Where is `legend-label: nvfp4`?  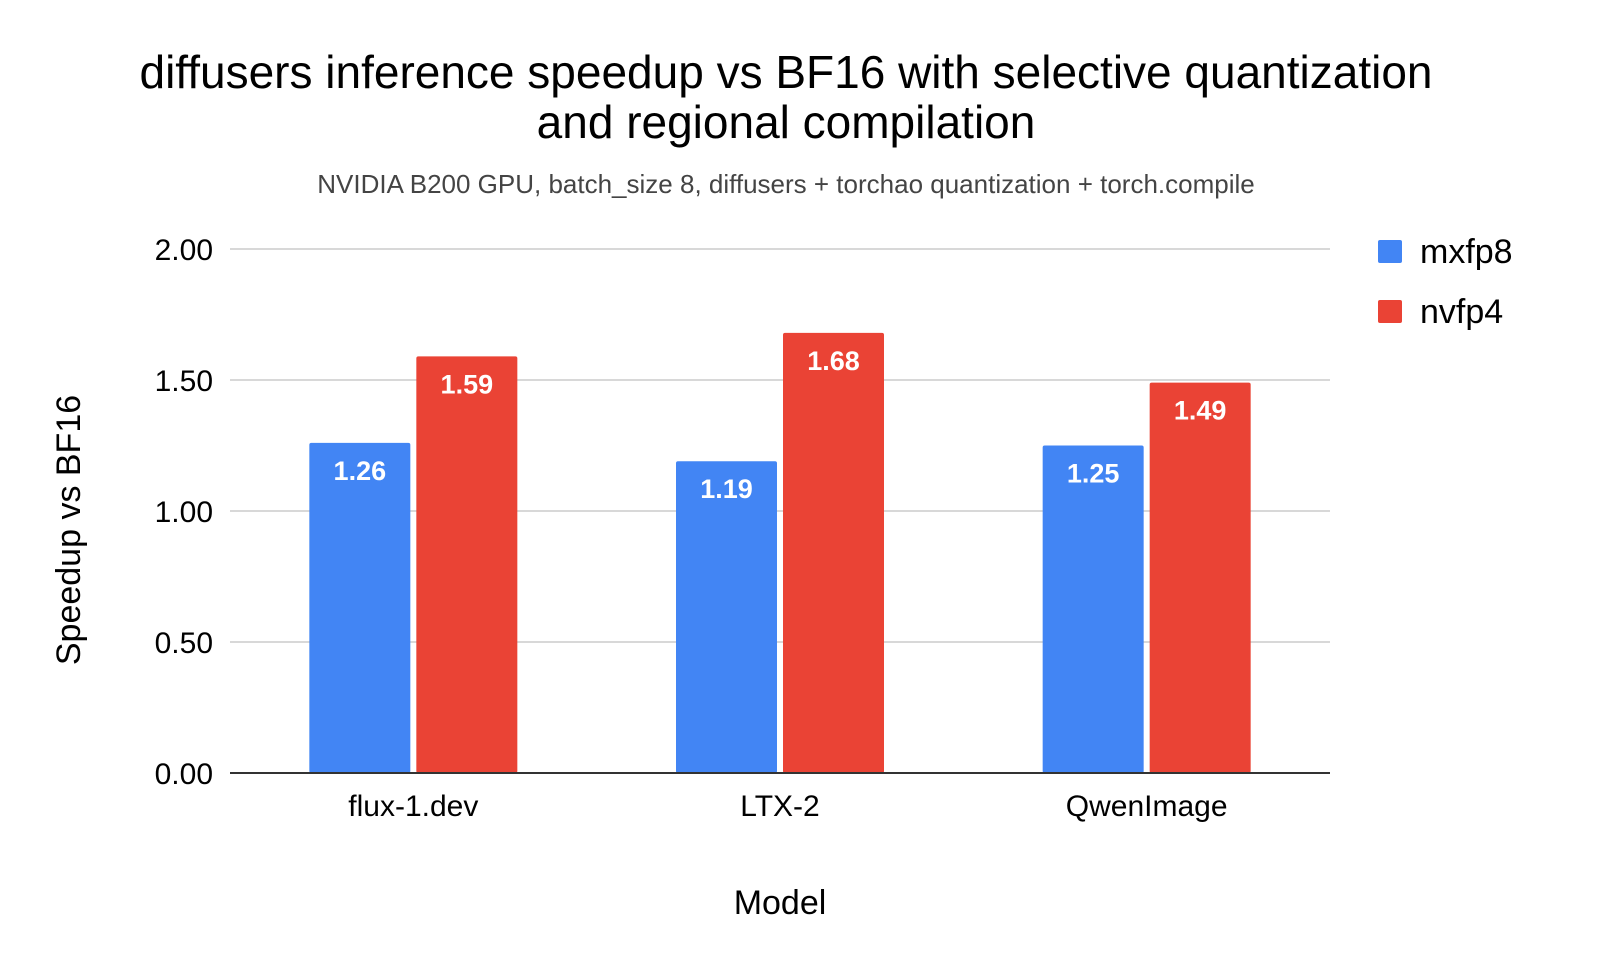 legend-label: nvfp4 is located at coordinates (1461, 312).